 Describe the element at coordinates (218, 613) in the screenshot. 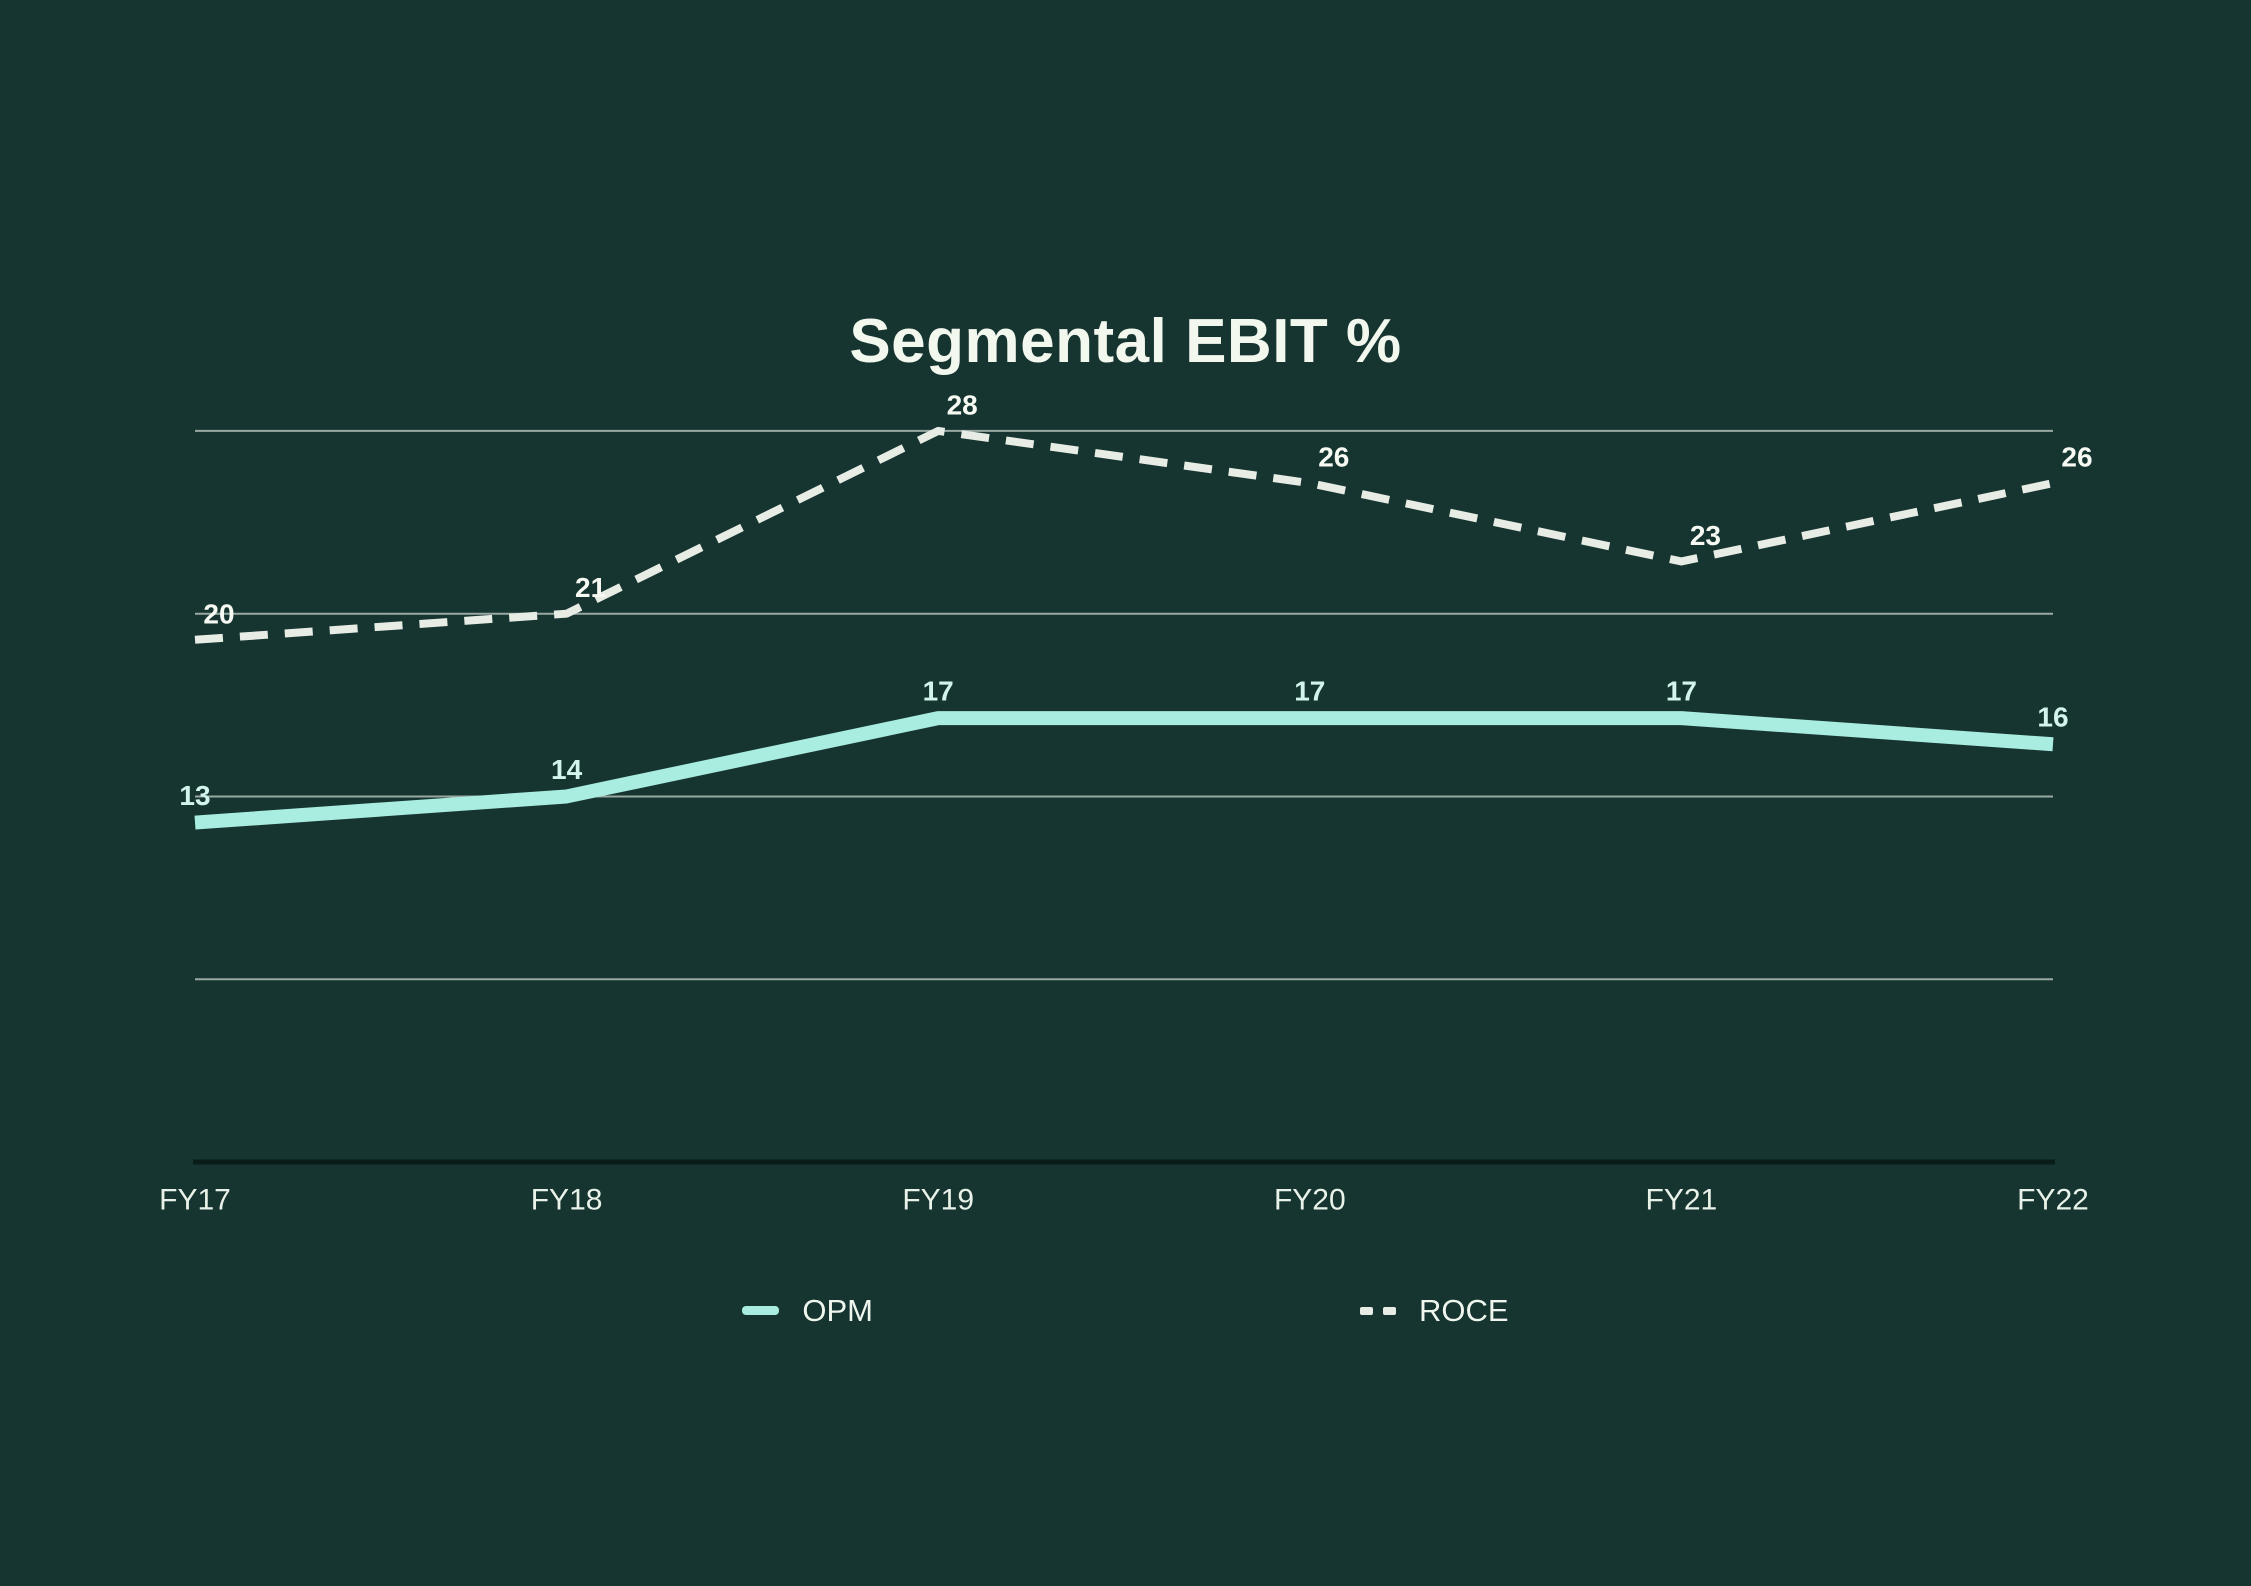

I see `data-label-roce-FY17: 20` at that location.